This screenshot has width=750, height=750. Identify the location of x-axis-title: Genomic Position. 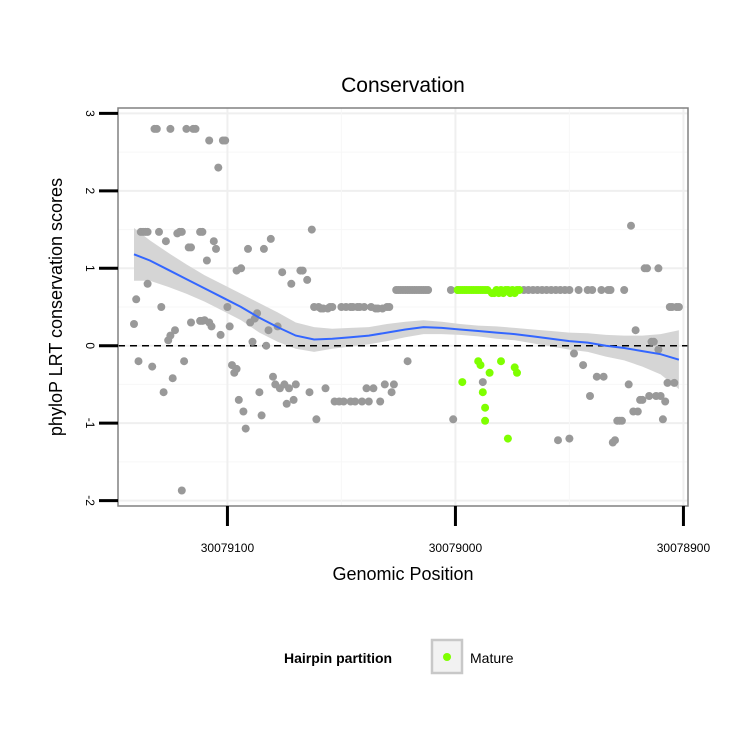
(402, 574).